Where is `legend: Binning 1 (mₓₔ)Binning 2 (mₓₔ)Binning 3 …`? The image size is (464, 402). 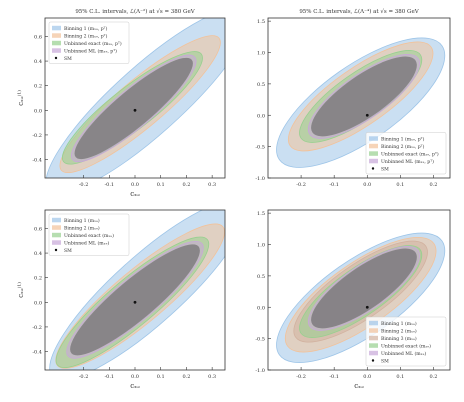
legend: Binning 1 (mₓₔ)Binning 2 (mₓₔ)Binning 3 … is located at coordinates (406, 341).